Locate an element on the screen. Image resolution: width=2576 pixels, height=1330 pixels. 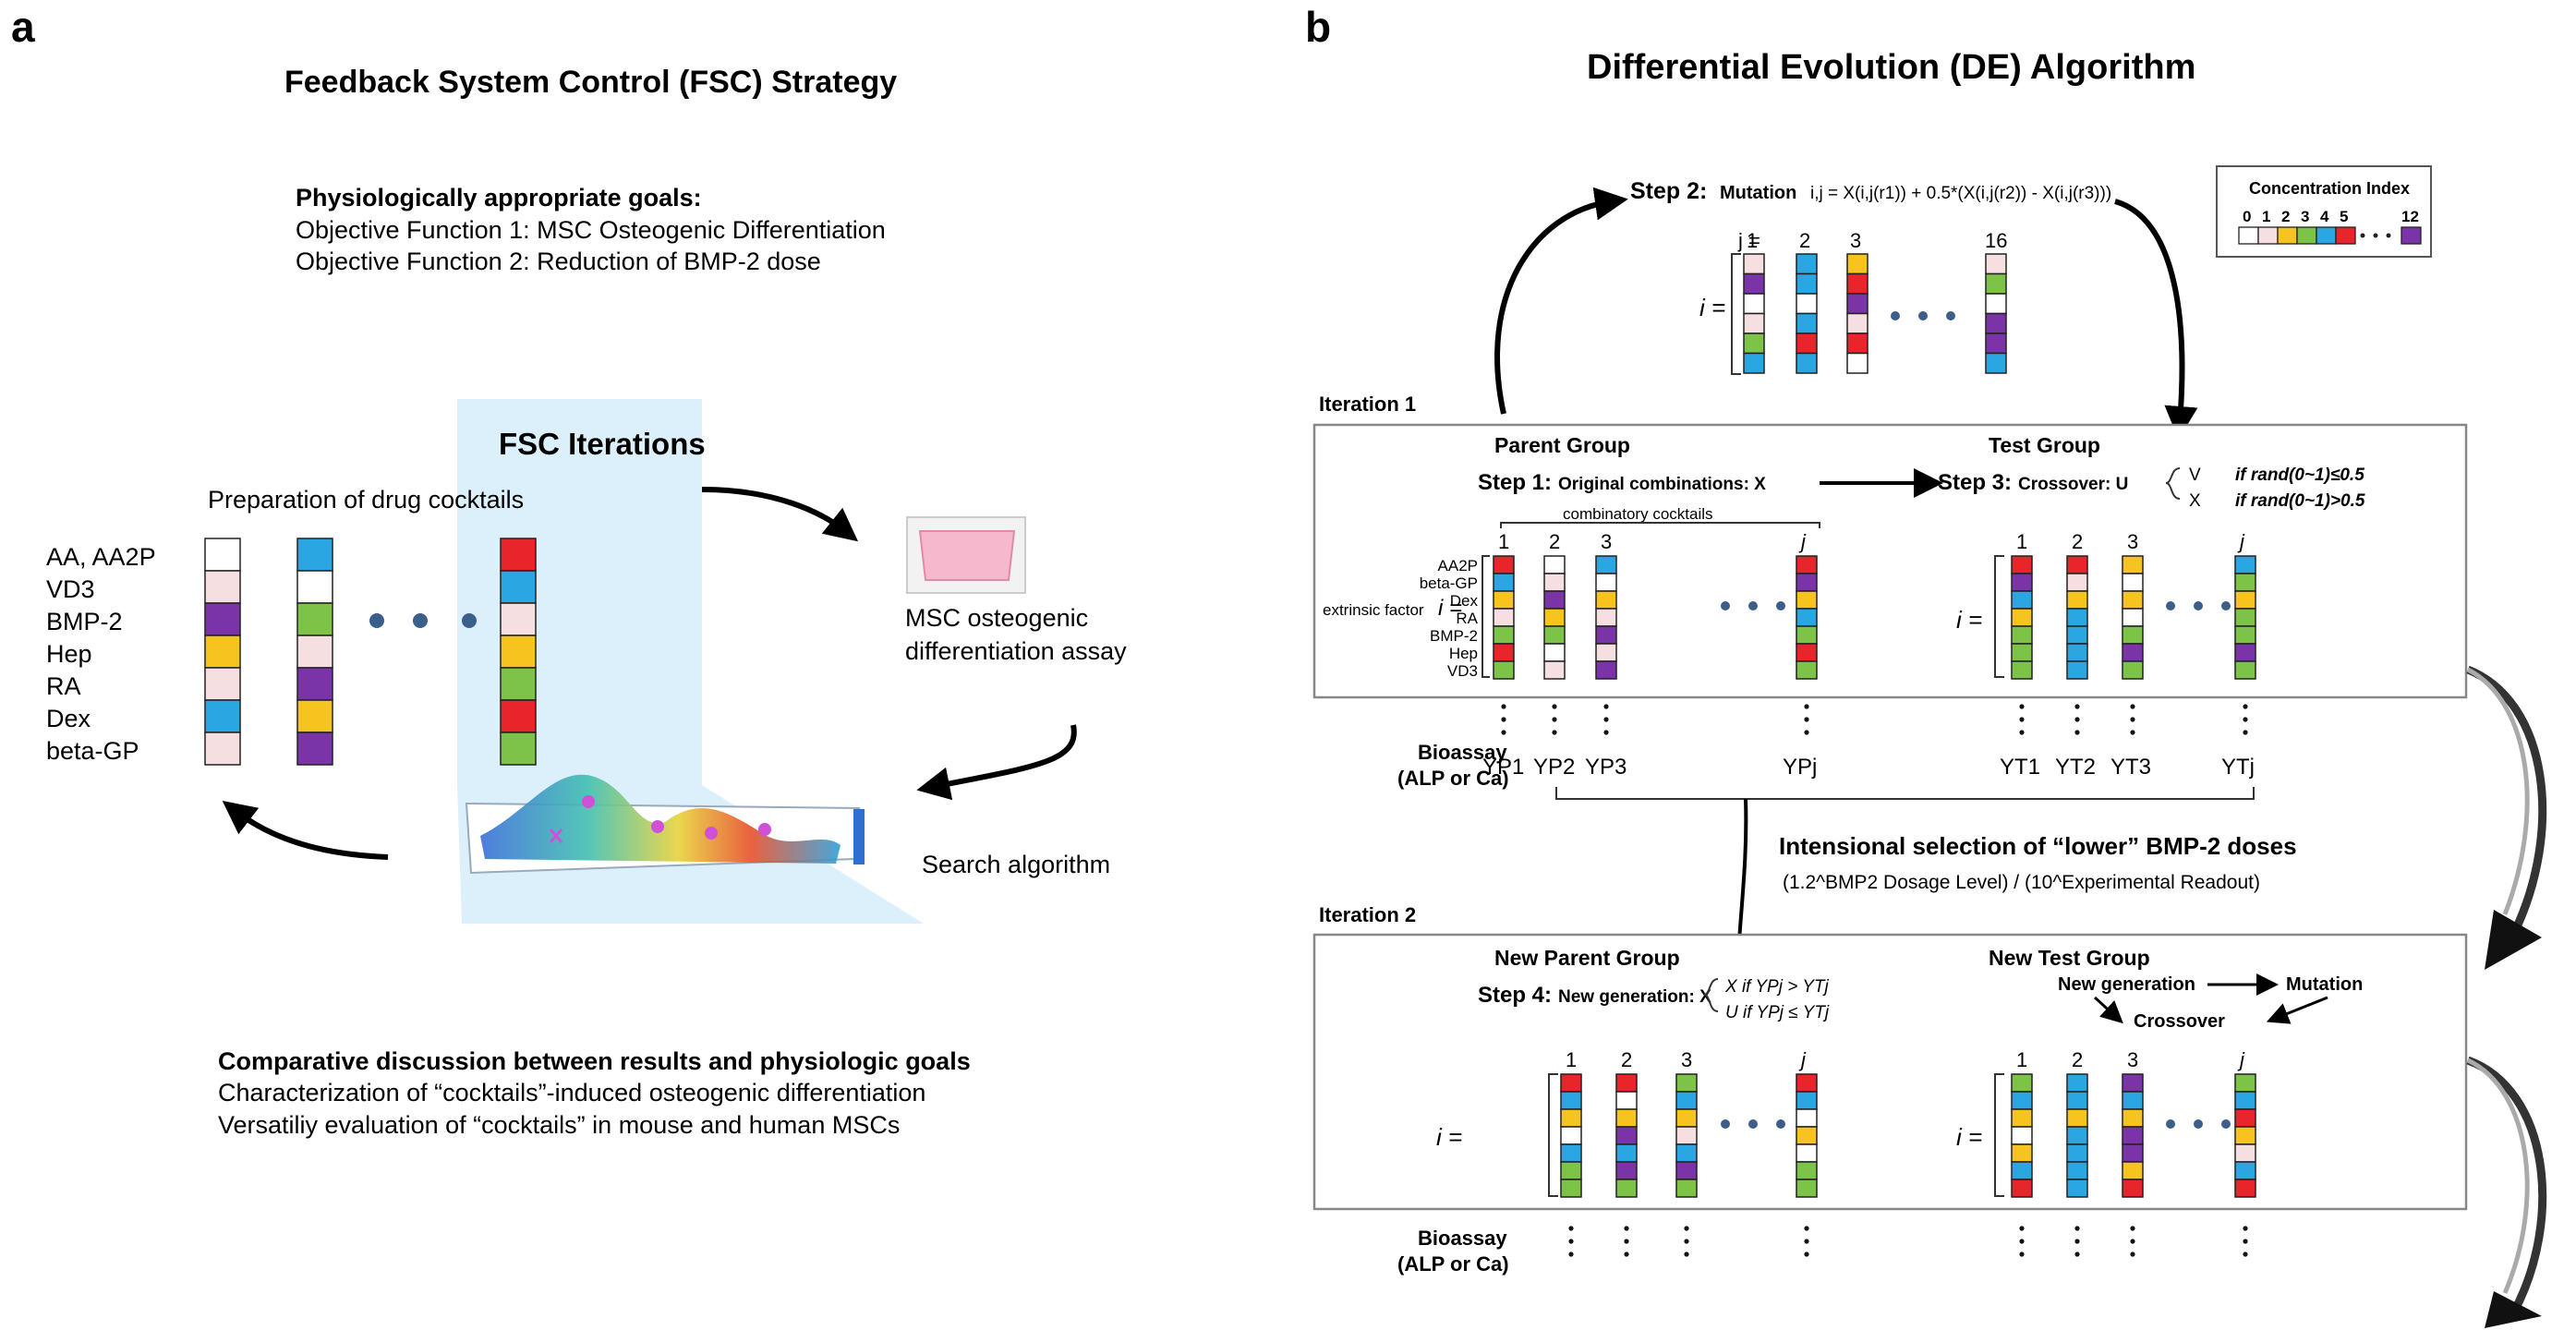
assay-label-line1: MSC osteogenic is located at coordinates (996, 618).